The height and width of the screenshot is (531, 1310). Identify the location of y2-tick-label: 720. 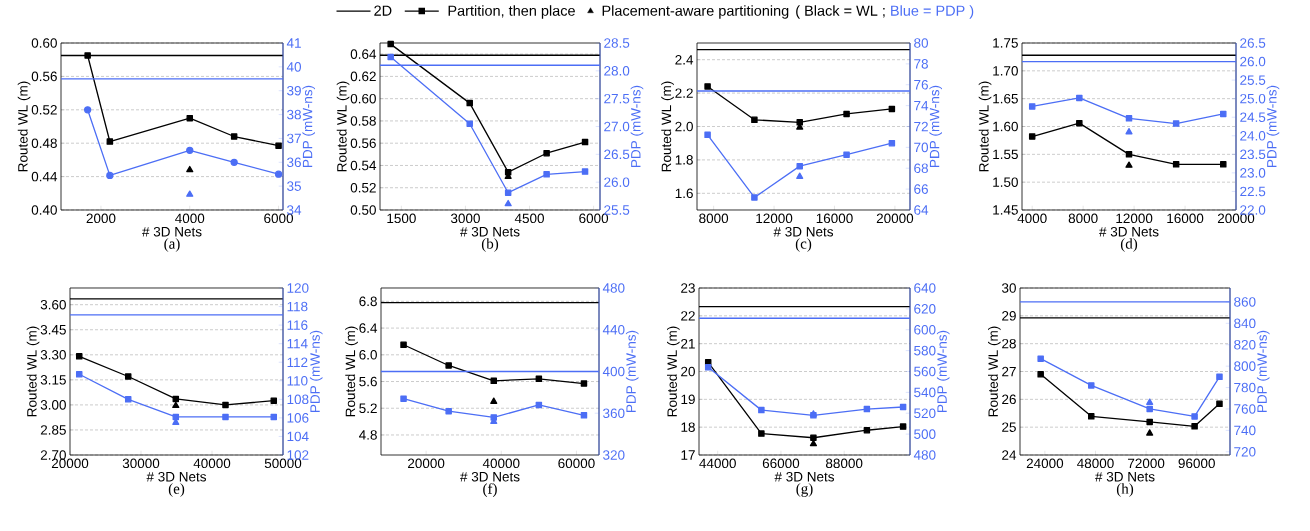
(1245, 452).